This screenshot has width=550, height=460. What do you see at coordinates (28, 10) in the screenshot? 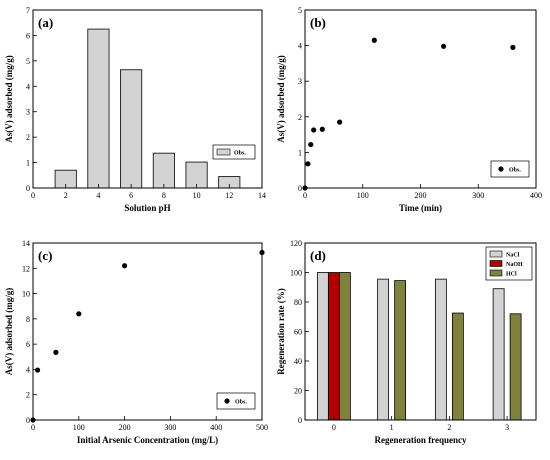
I see `y-tick-label: 7` at bounding box center [28, 10].